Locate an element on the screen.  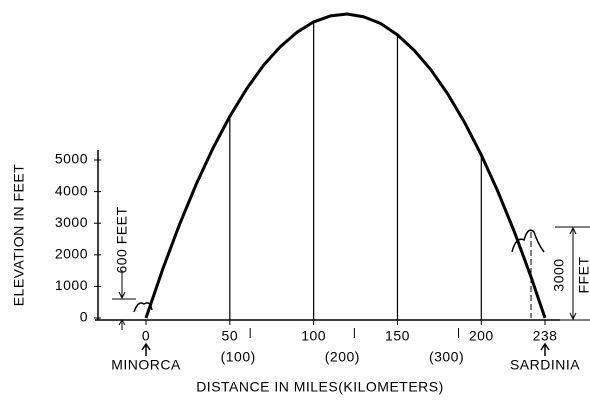
x-tick-label: 150 is located at coordinates (397, 336).